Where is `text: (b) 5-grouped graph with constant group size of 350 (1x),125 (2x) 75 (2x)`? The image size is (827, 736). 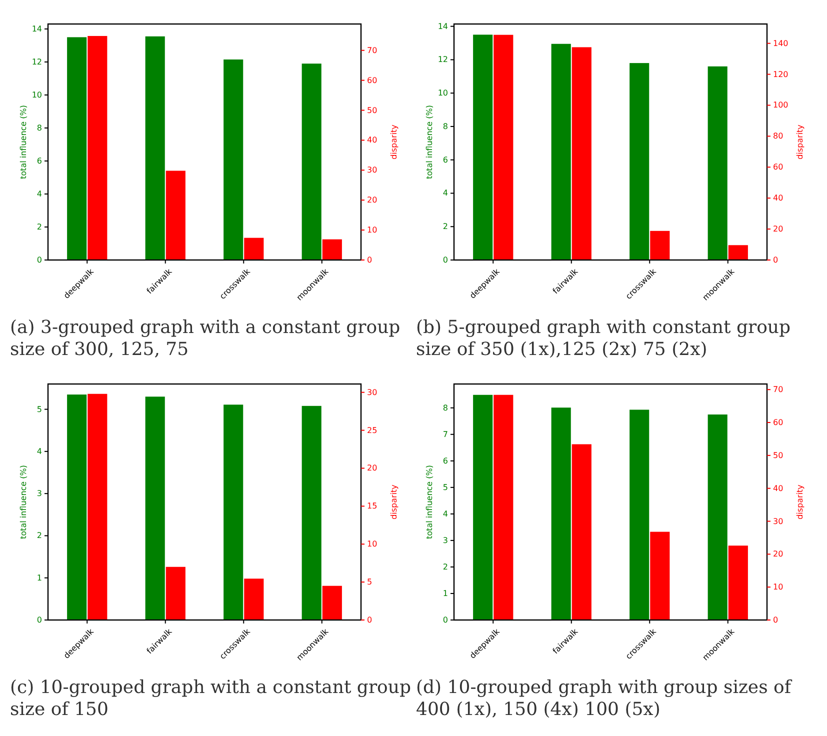 text: (b) 5-grouped graph with constant group size of 350 (1x),125 (2x) 75 (2x) is located at coordinates (603, 338).